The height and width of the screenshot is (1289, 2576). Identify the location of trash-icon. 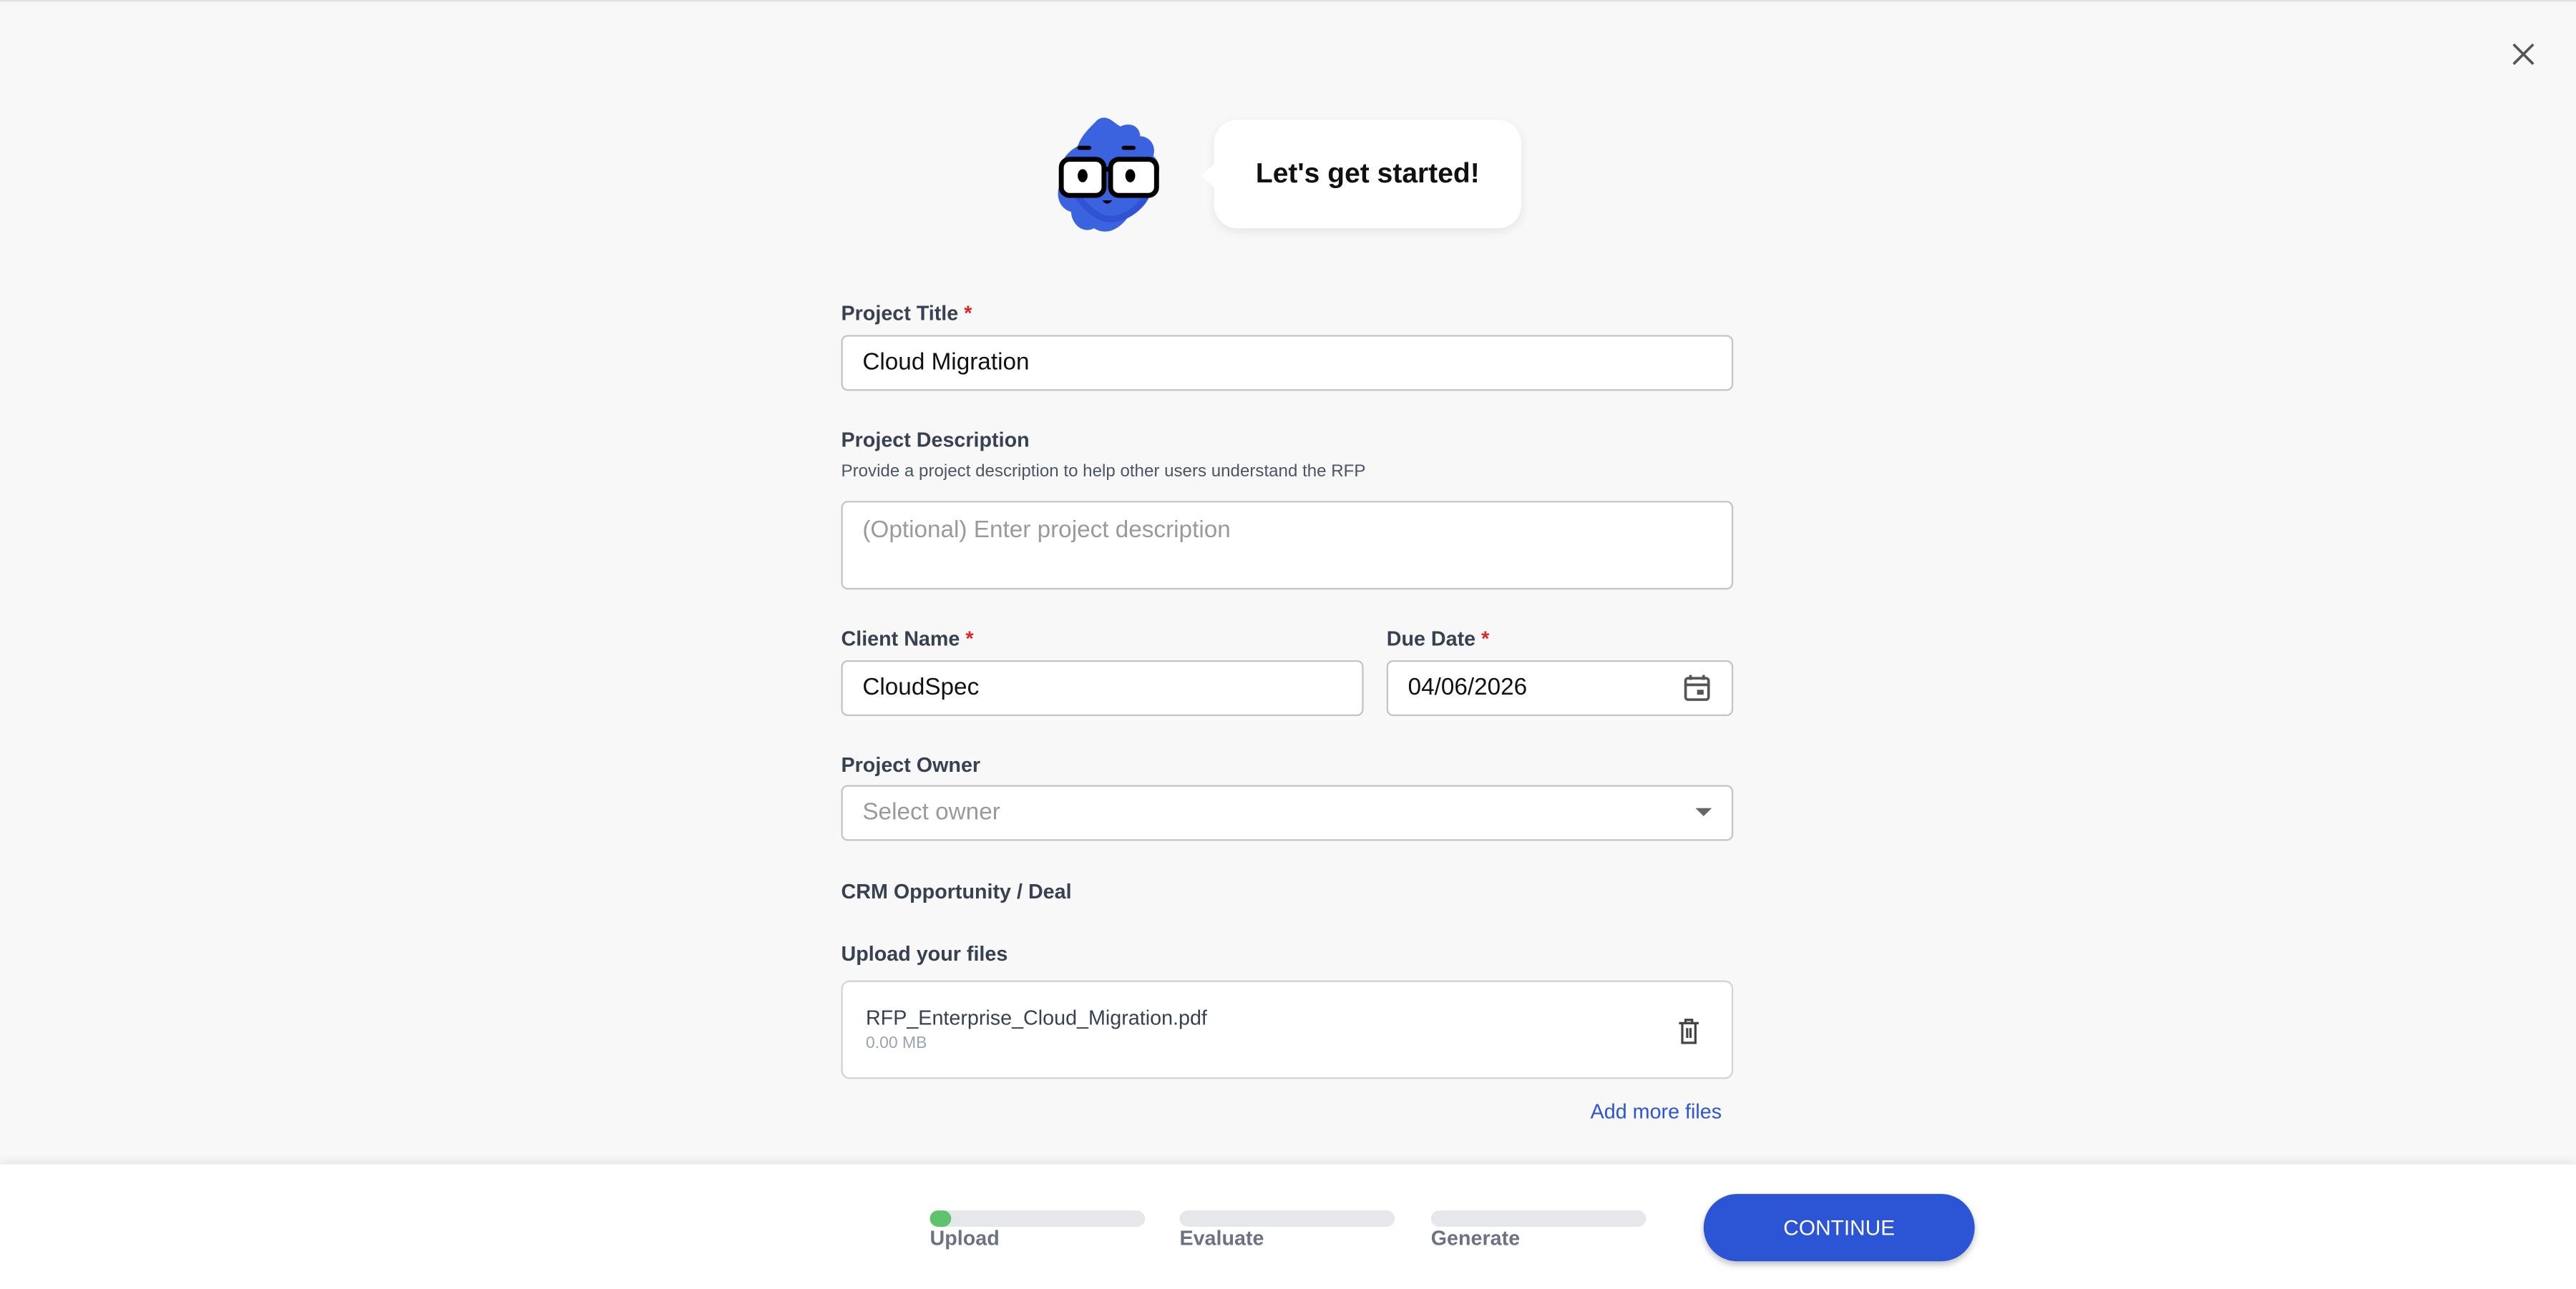
(1688, 1031).